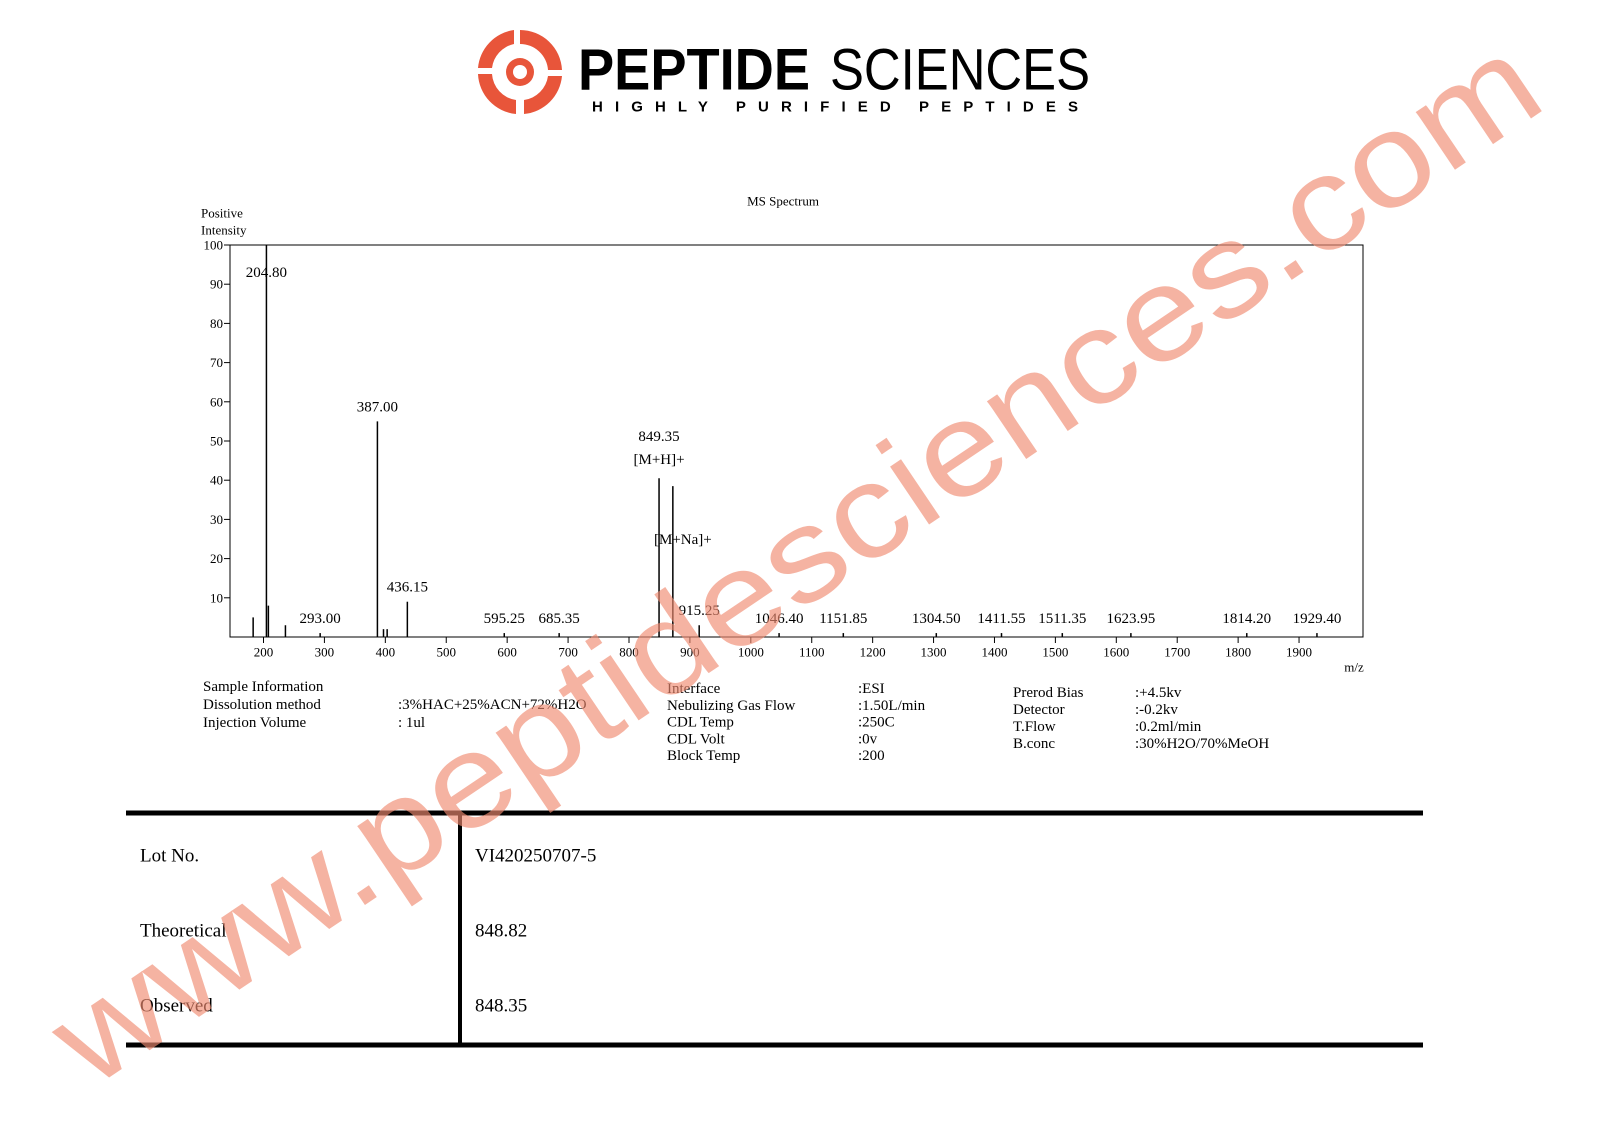 This screenshot has height=1131, width=1600. What do you see at coordinates (703, 756) in the screenshot?
I see `info-label: Block Temp` at bounding box center [703, 756].